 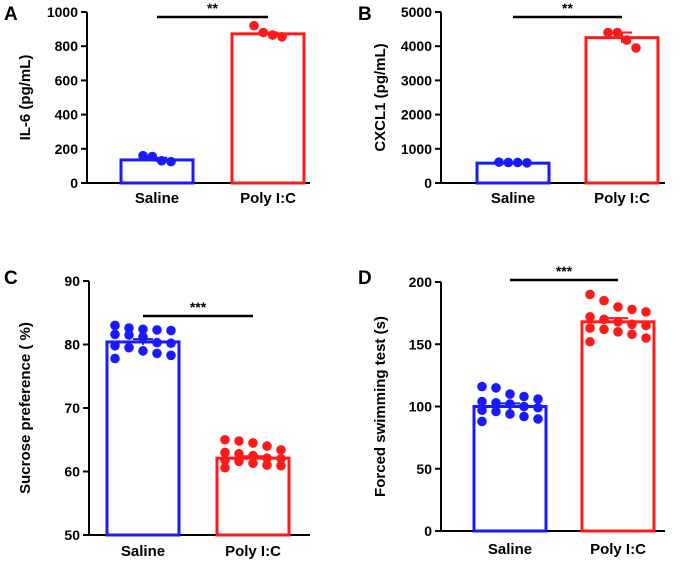 I want to click on panel-a-category-label: Saline, so click(x=157, y=198).